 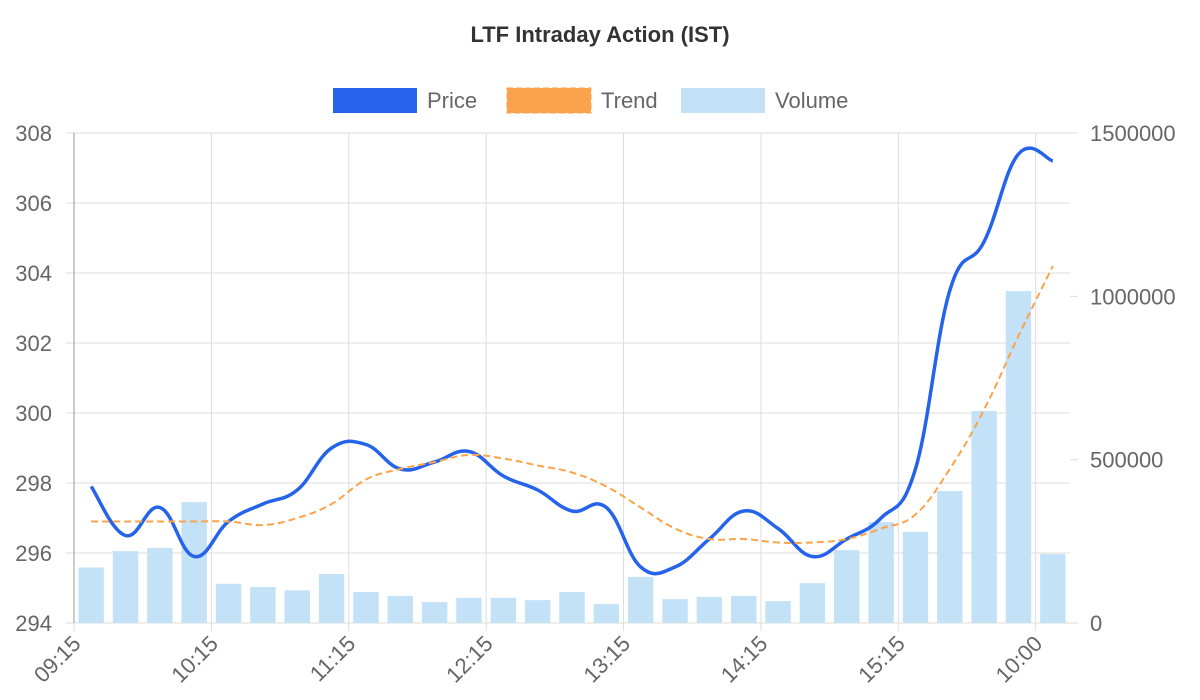 I want to click on x-tick-label: 12:15, so click(x=469, y=659).